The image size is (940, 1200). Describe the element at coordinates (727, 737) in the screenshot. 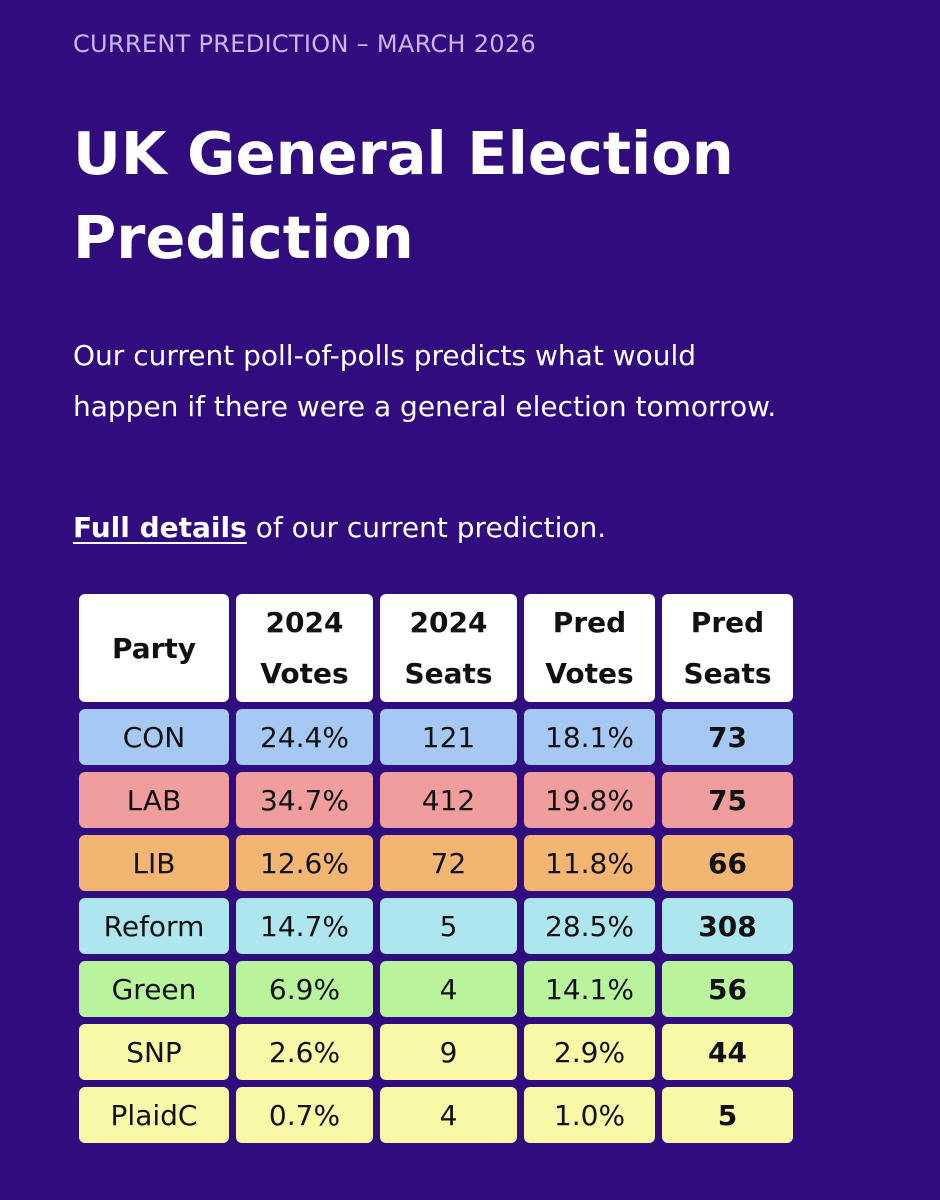

I see `pred-seats-cell: 73` at that location.